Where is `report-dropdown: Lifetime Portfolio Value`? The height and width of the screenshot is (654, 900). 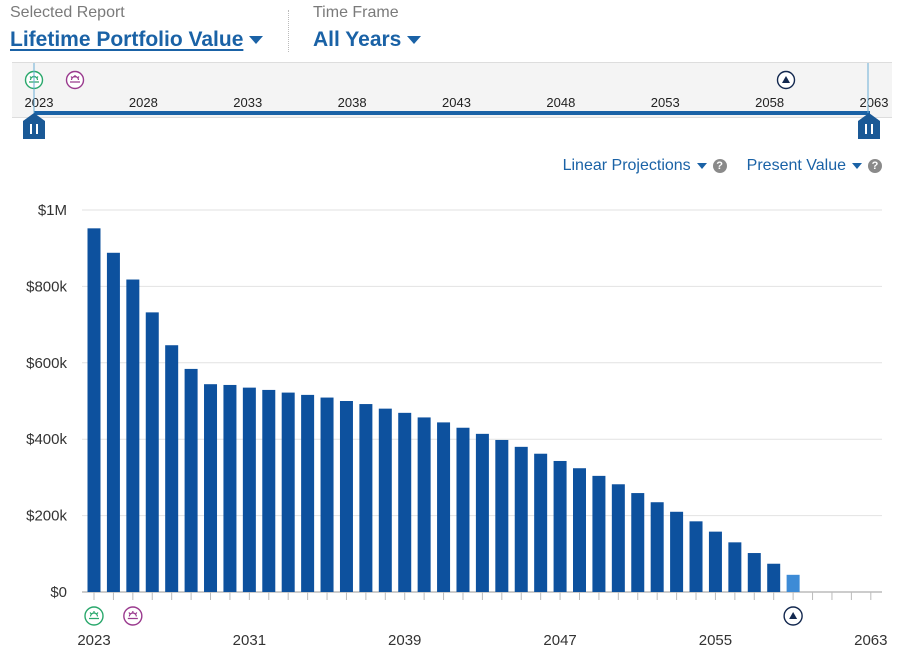 report-dropdown: Lifetime Portfolio Value is located at coordinates (137, 40).